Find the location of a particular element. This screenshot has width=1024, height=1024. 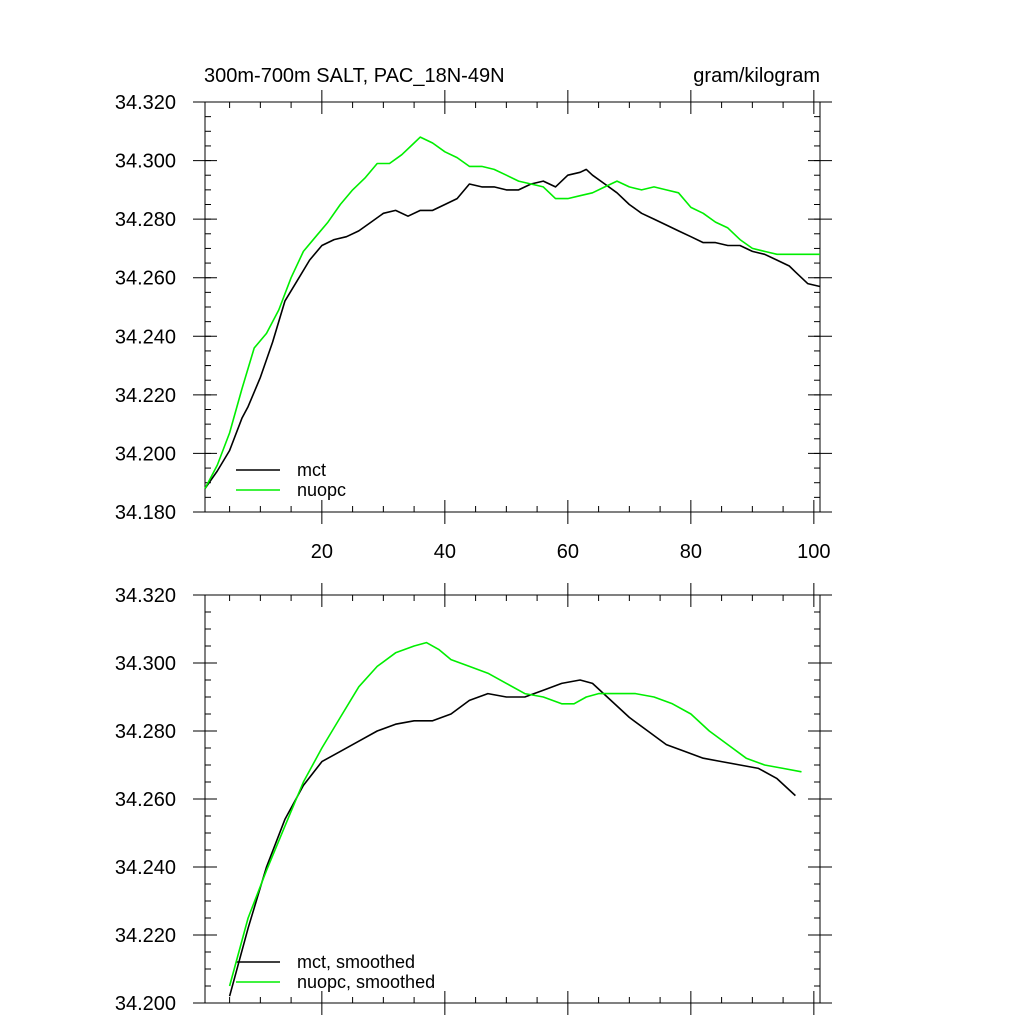

chart-title: 300m-700m SALT, PAC_18N-49N is located at coordinates (354, 76).